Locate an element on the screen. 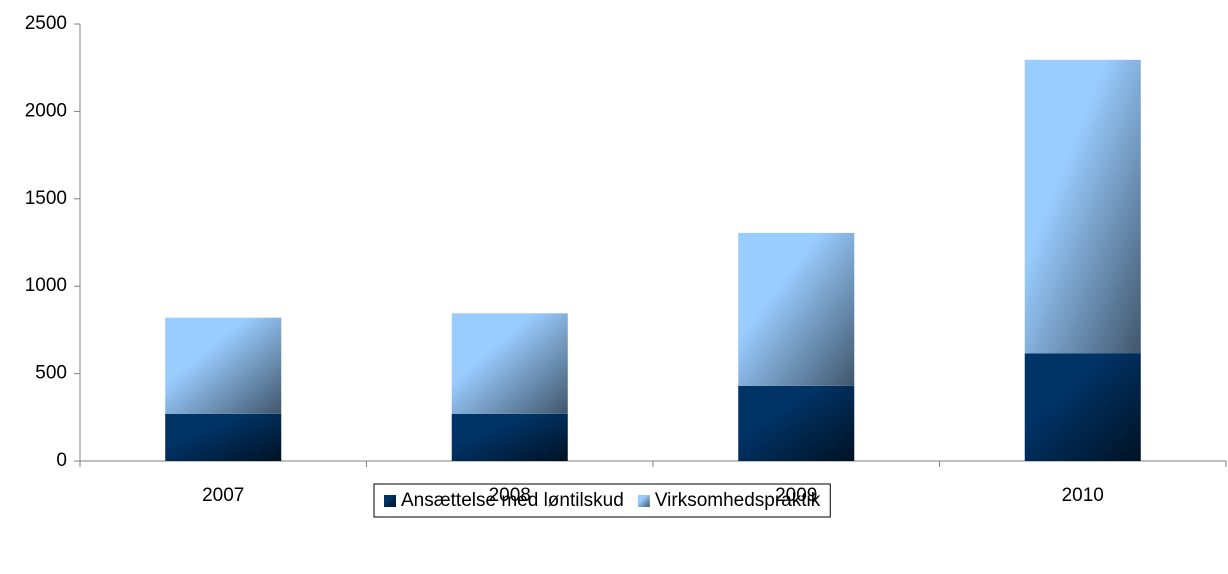 The image size is (1228, 574). legend-label: Ansættelse med løntilskud is located at coordinates (512, 500).